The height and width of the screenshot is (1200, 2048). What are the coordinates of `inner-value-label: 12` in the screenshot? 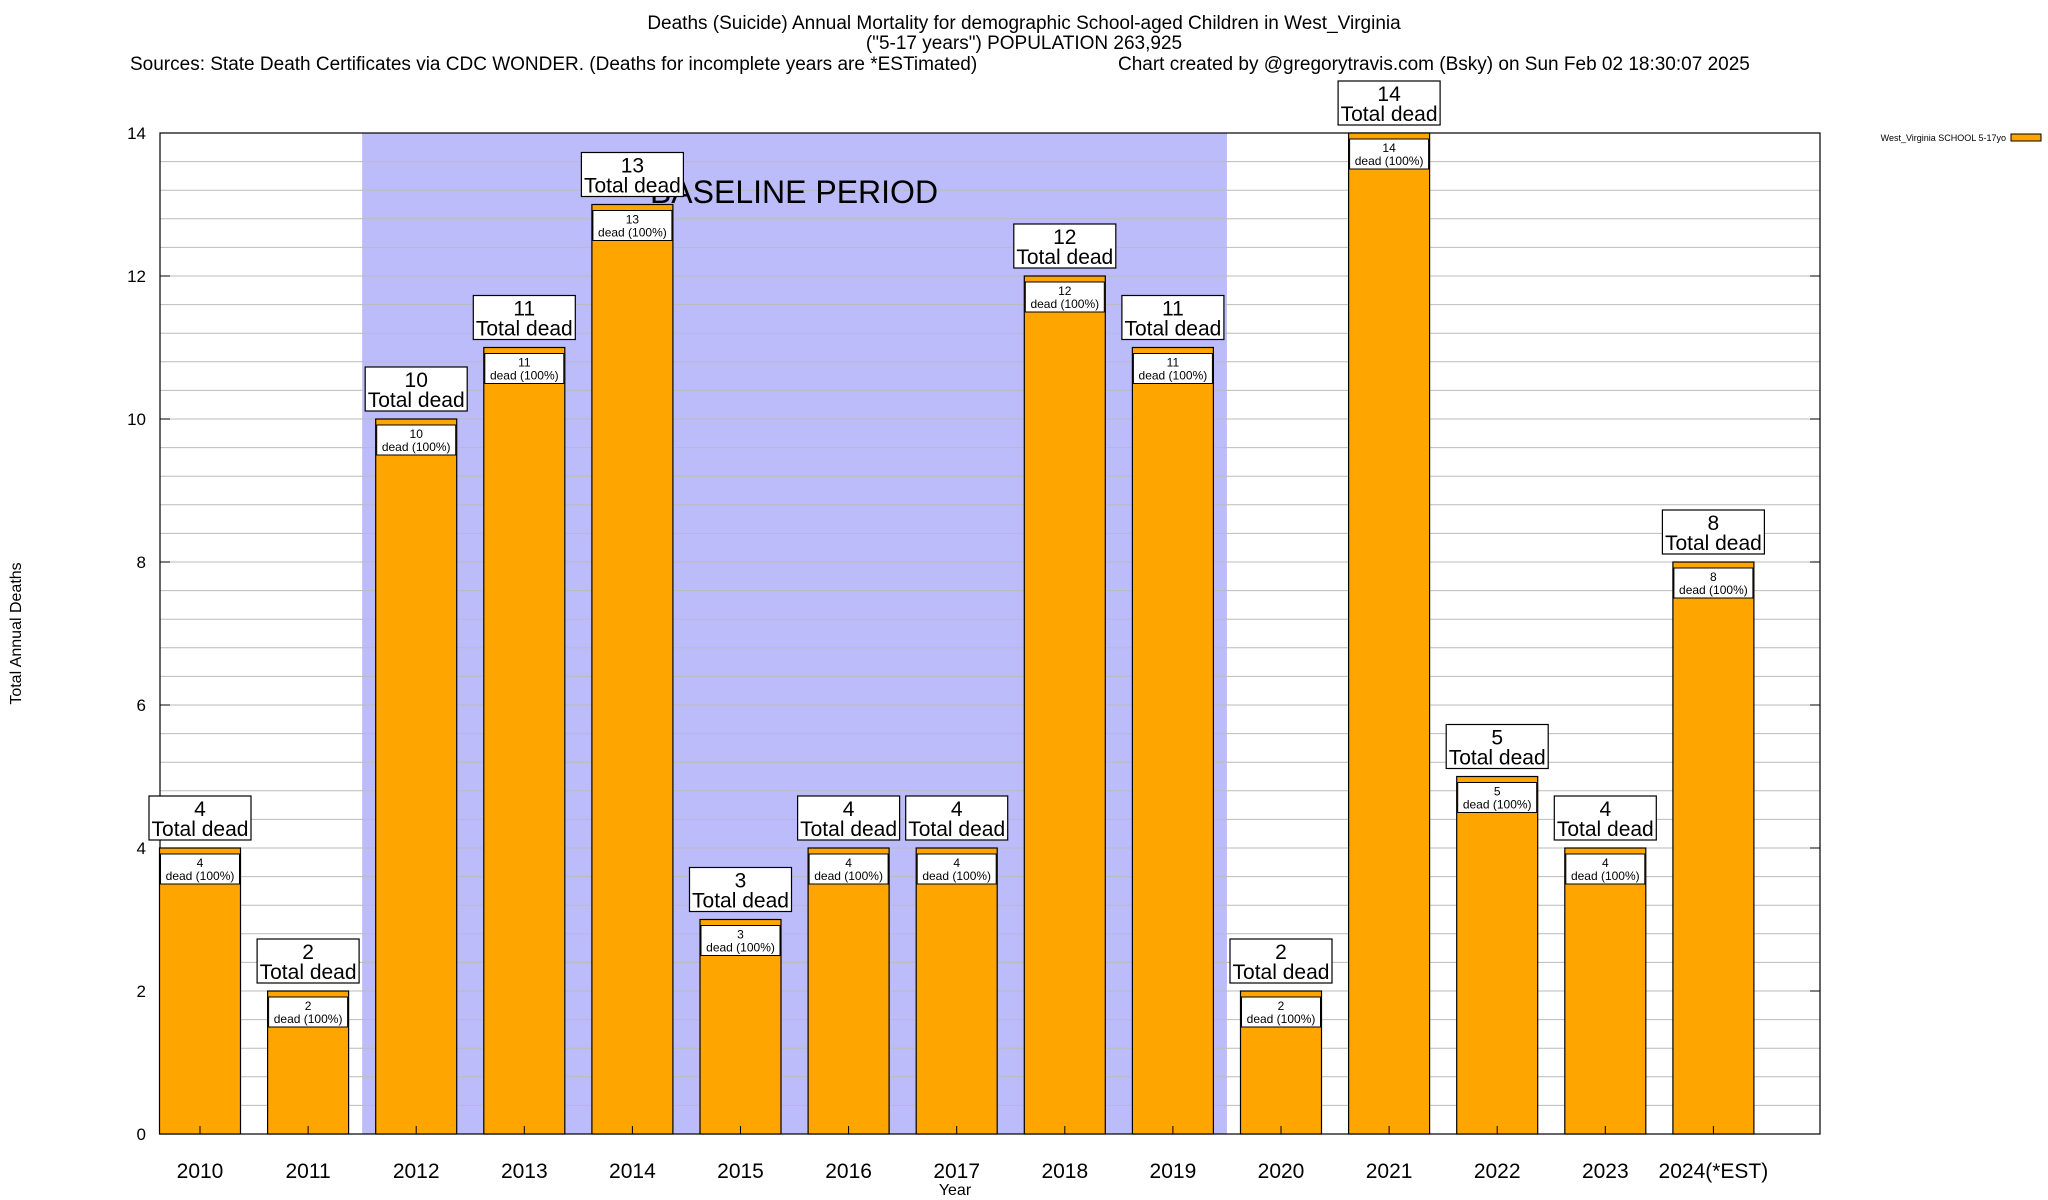 It's located at (1065, 291).